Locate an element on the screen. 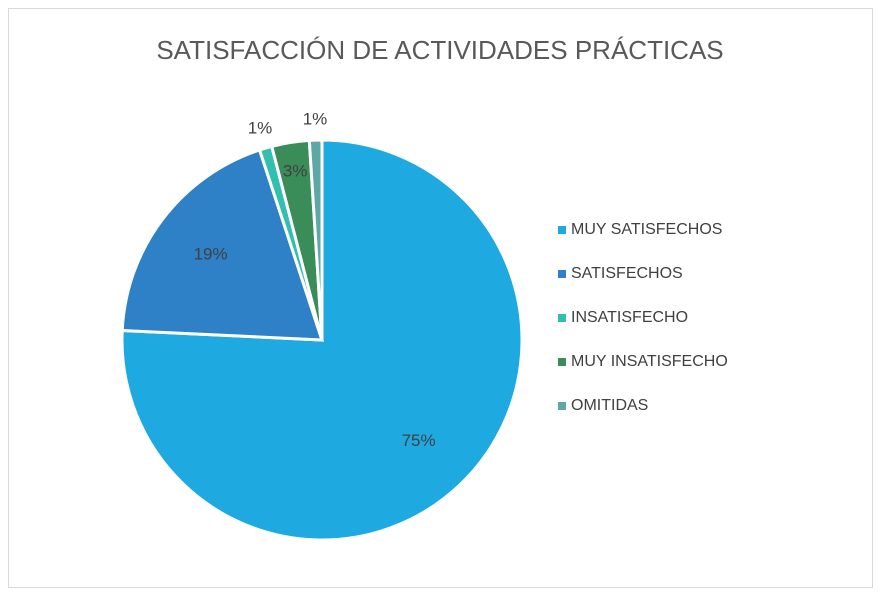  legend-label: SATISFECHOS is located at coordinates (627, 273).